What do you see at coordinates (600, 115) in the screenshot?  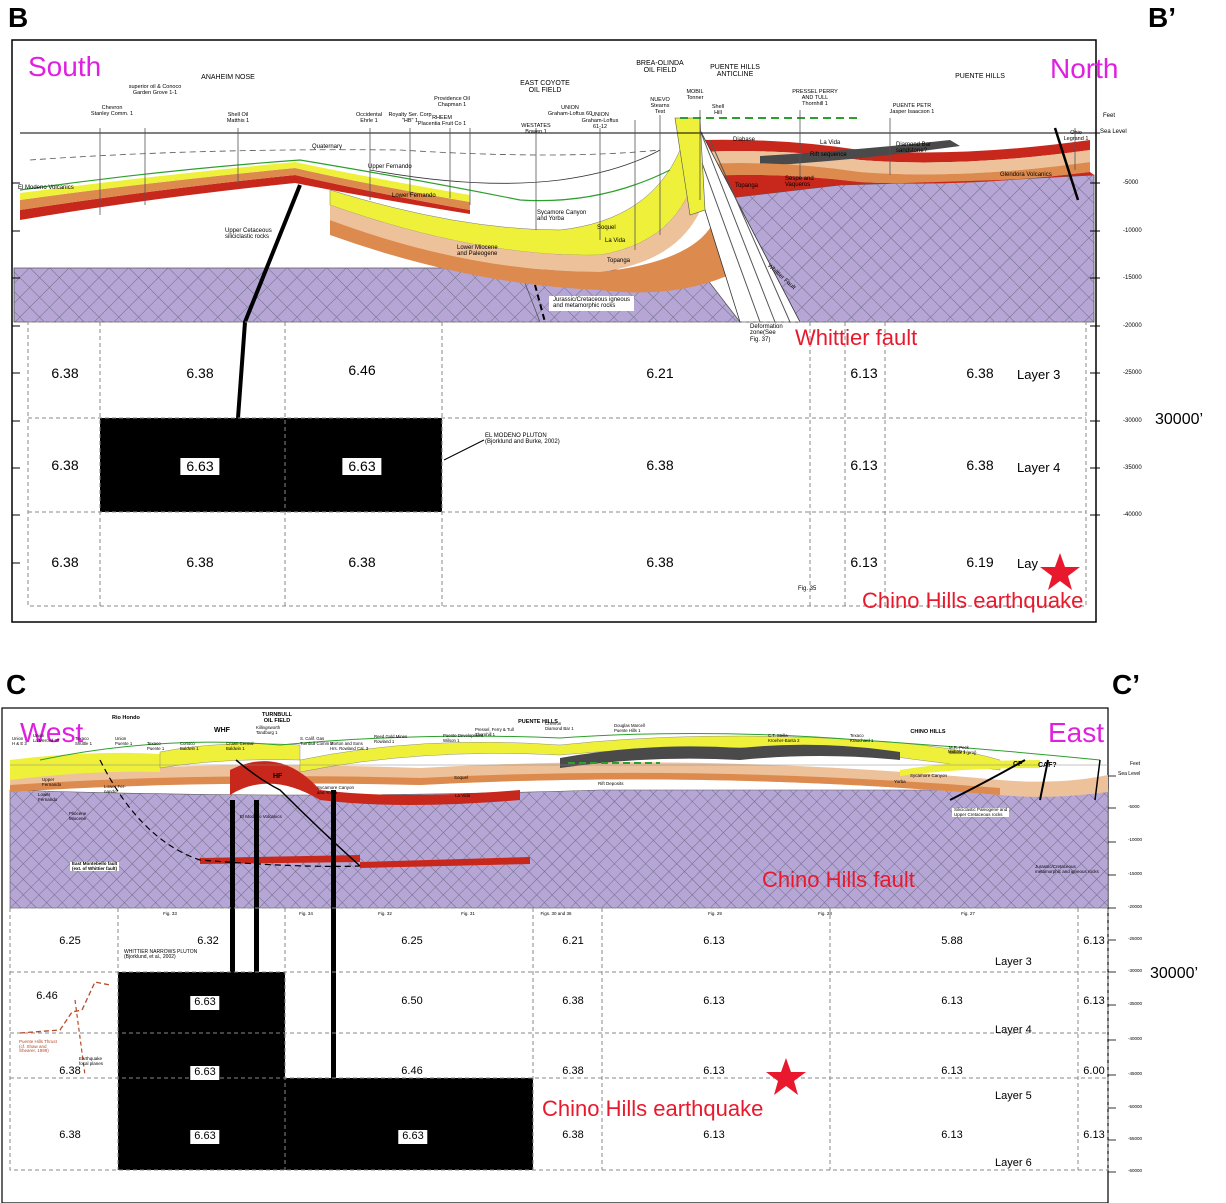 I see `well-b-9-line: UNION` at bounding box center [600, 115].